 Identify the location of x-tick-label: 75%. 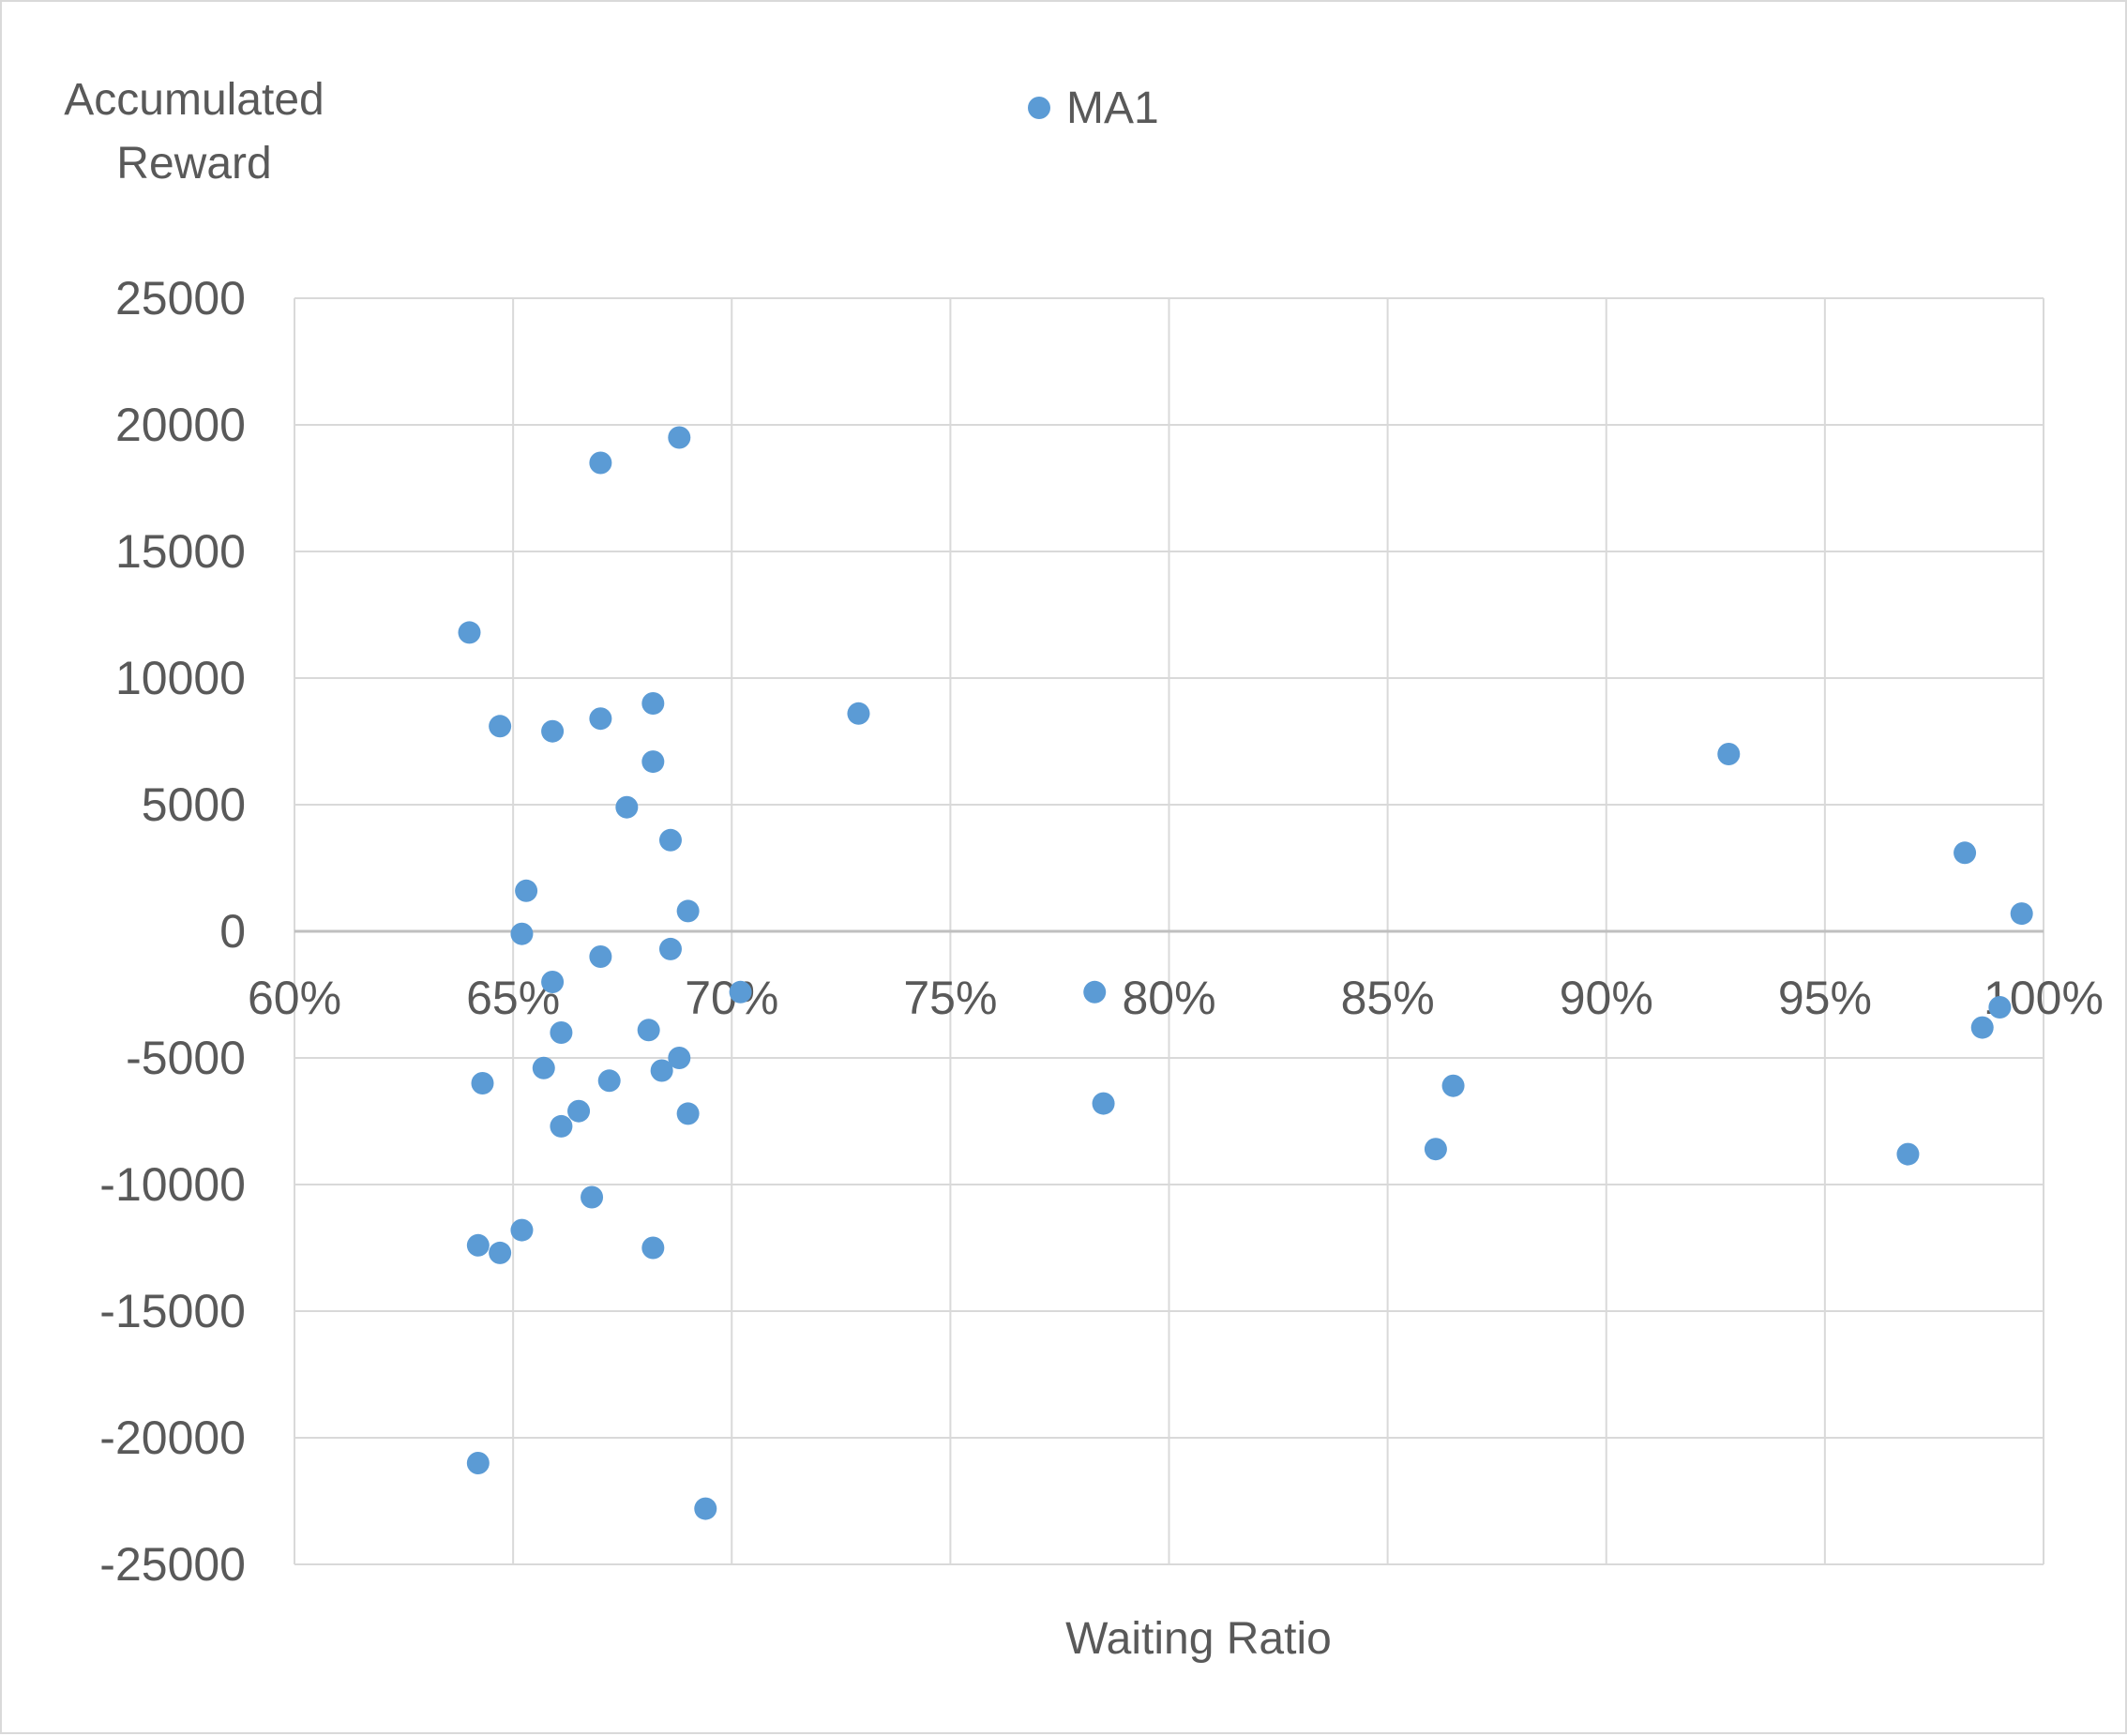
(950, 998).